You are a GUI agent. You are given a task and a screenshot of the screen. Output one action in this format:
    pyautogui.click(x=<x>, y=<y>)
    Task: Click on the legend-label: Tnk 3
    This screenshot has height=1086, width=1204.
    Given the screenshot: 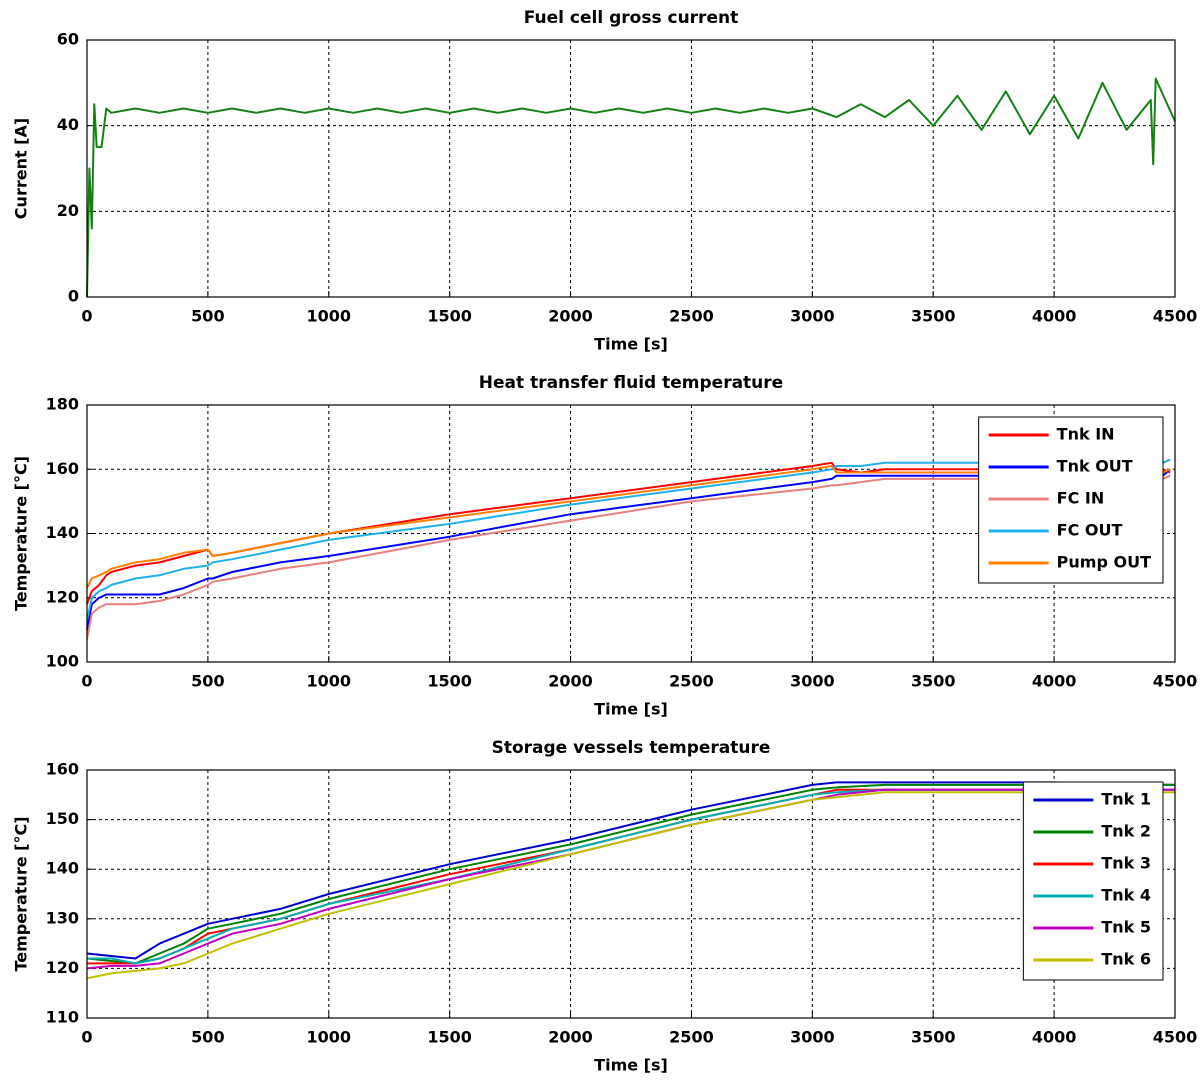 What is the action you would take?
    pyautogui.click(x=1126, y=863)
    